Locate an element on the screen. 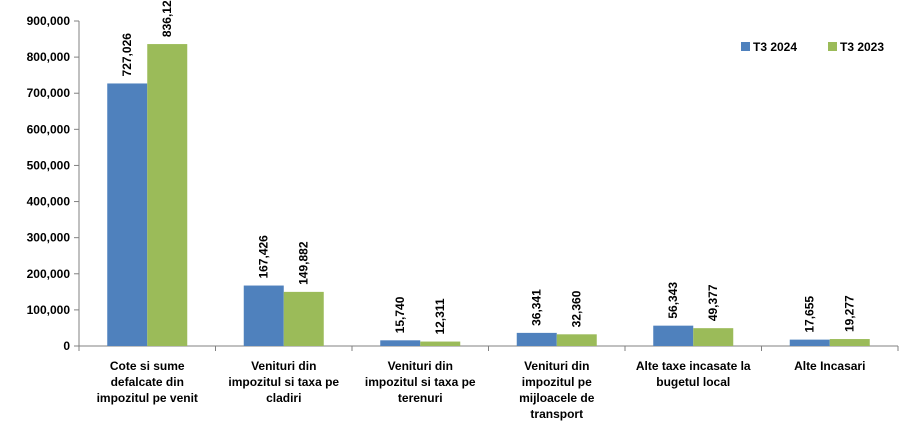 This screenshot has width=907, height=425. x-category-label-line: Alte taxe incasate la is located at coordinates (693, 366).